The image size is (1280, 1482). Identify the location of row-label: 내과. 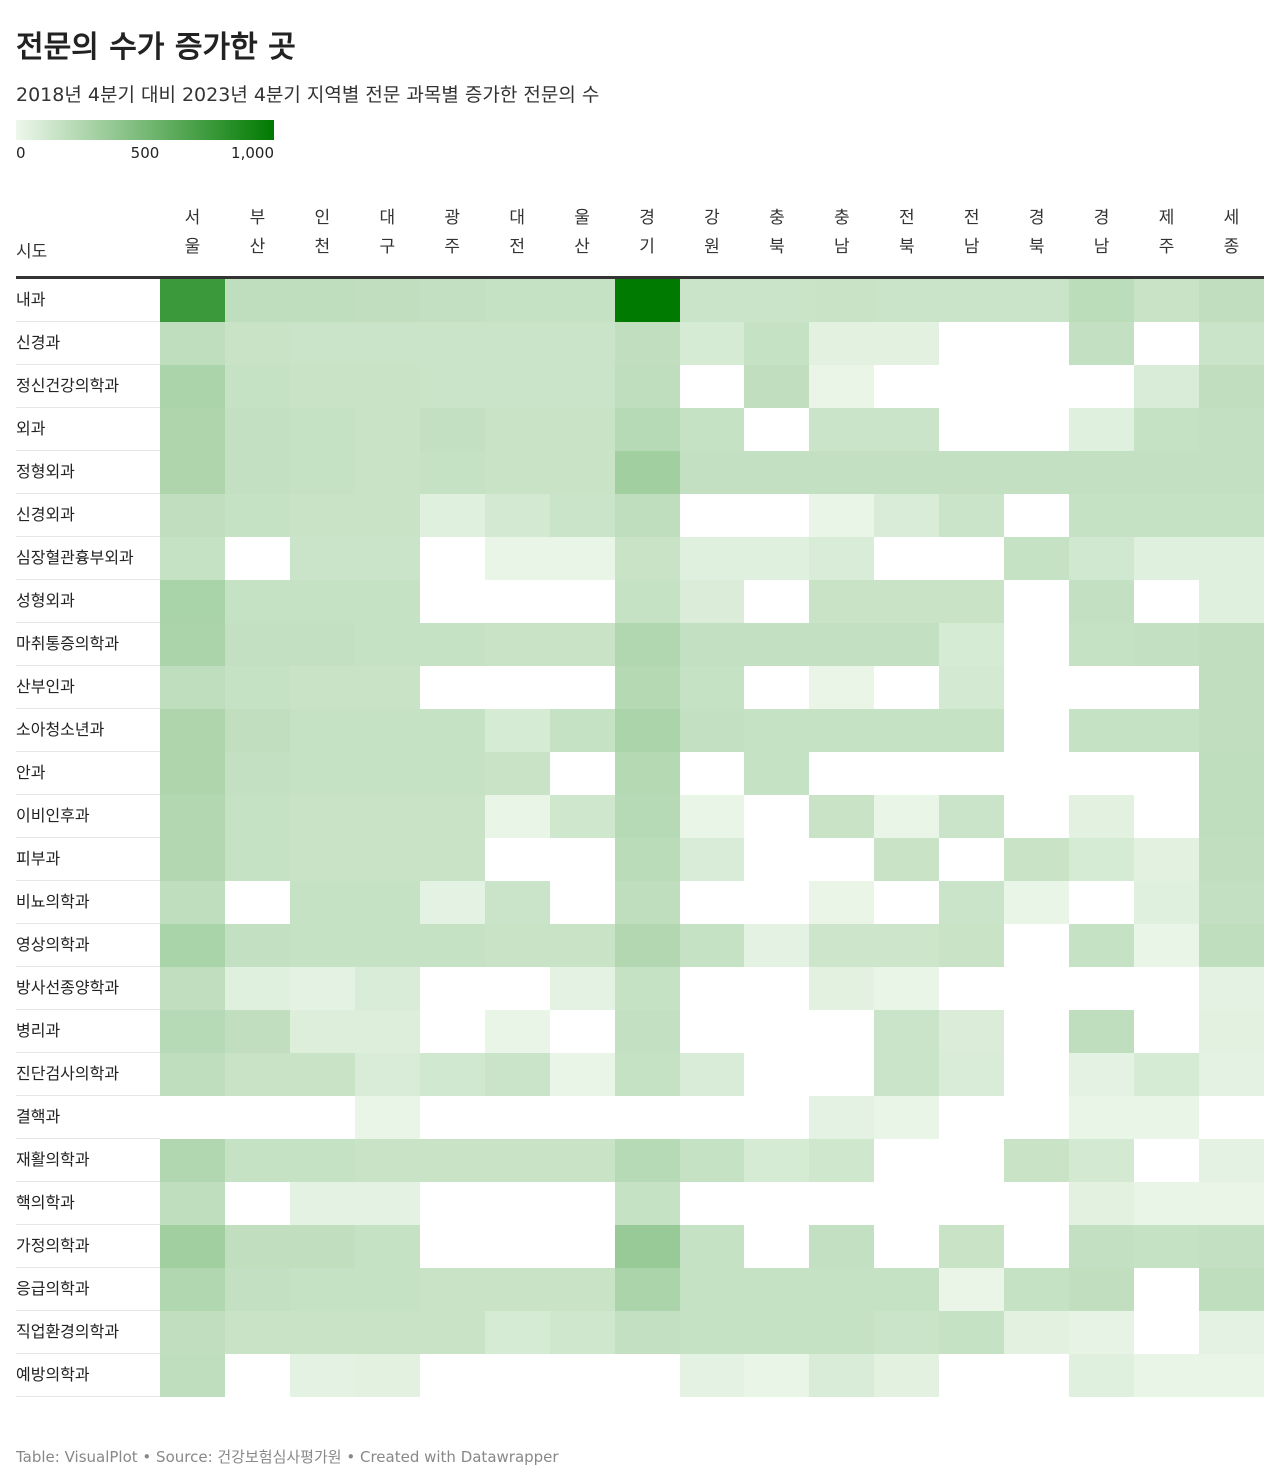
(88, 299).